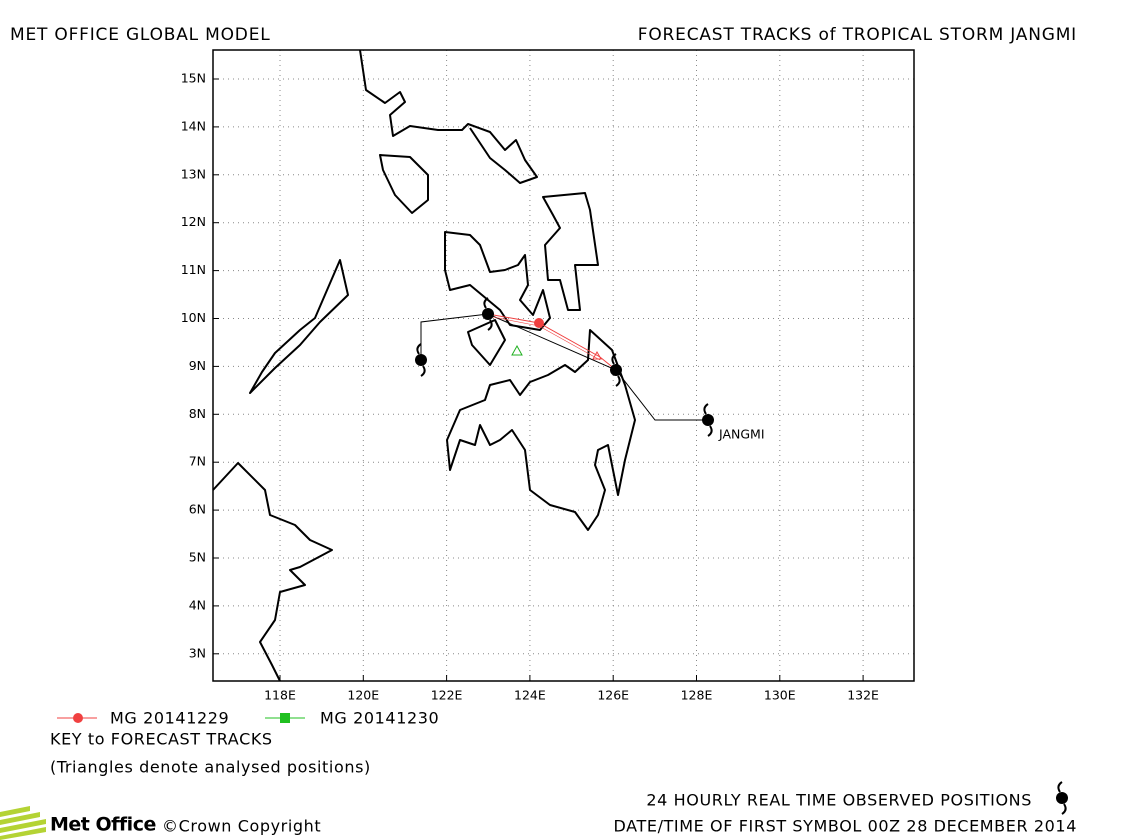  Describe the element at coordinates (193, 269) in the screenshot. I see `lat-label: 11N` at that location.